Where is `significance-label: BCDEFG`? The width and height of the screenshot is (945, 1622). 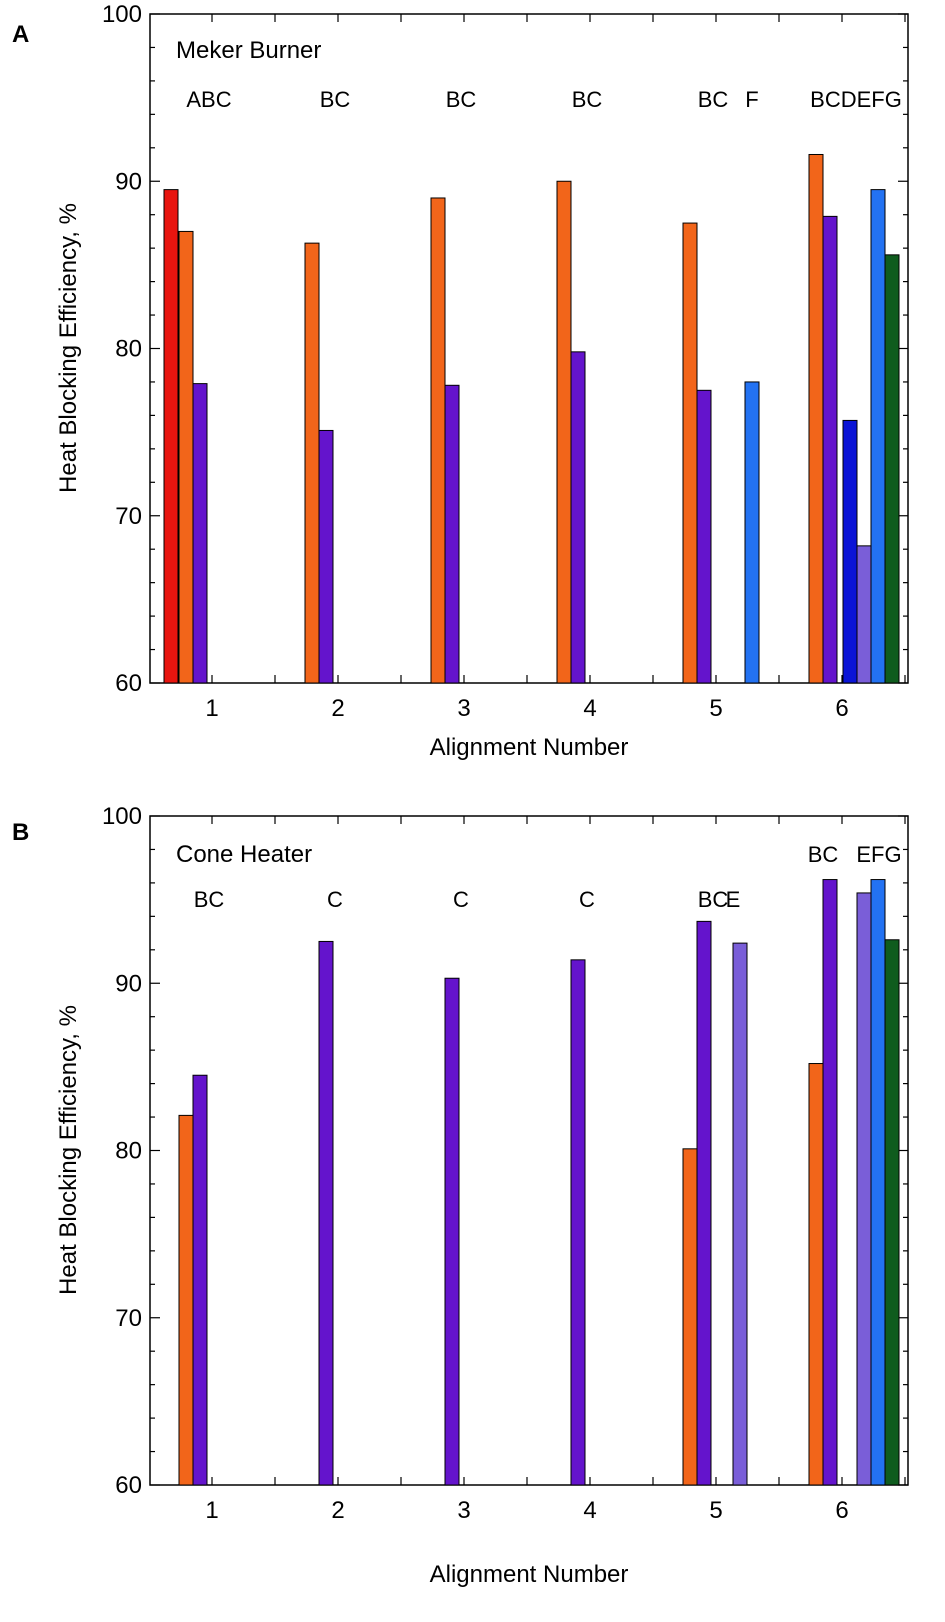
significance-label: BCDEFG is located at coordinates (856, 99).